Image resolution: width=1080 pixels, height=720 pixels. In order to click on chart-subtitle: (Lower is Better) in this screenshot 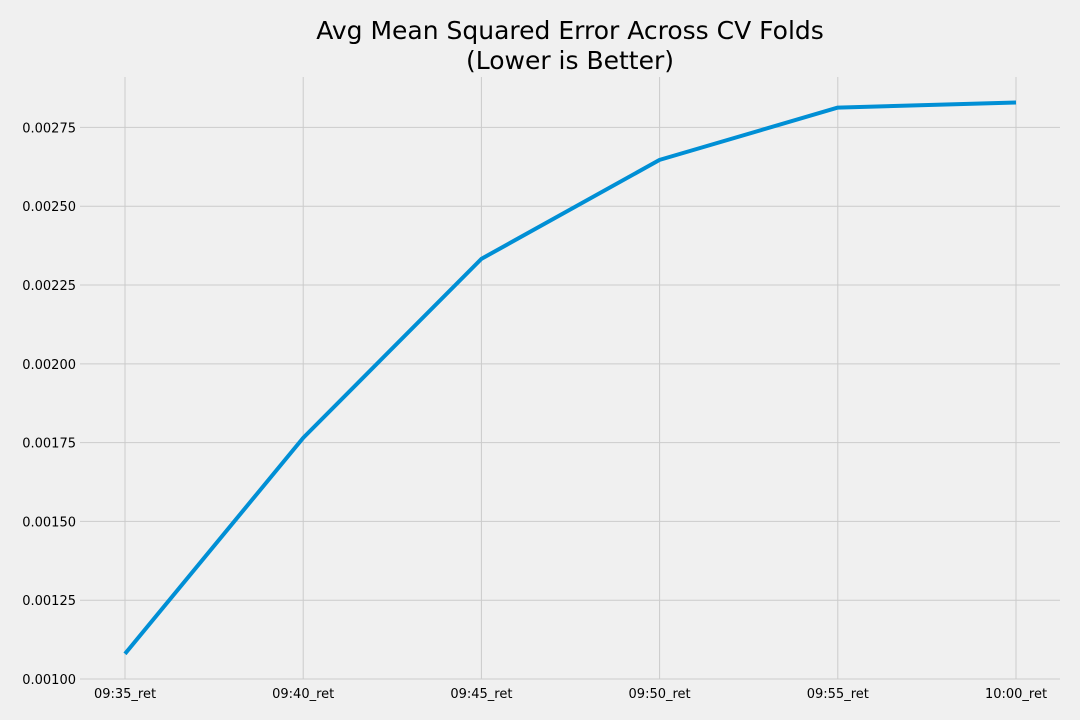, I will do `click(570, 60)`.